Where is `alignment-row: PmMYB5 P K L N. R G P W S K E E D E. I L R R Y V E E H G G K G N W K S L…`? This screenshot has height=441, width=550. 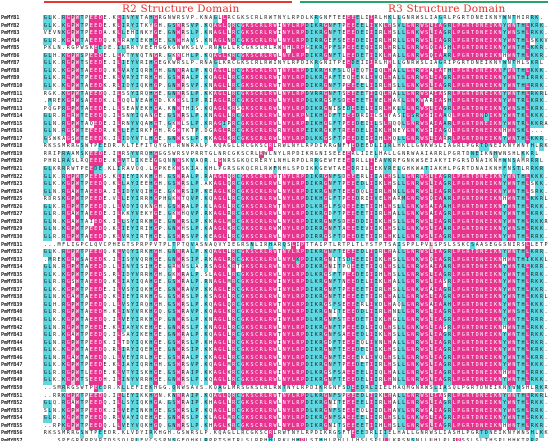
alignment-row: PmMYB5 P K L N. R G P W S K E E D E. I L R R Y V E E H G G K G N W K S L… is located at coordinates (275, 49).